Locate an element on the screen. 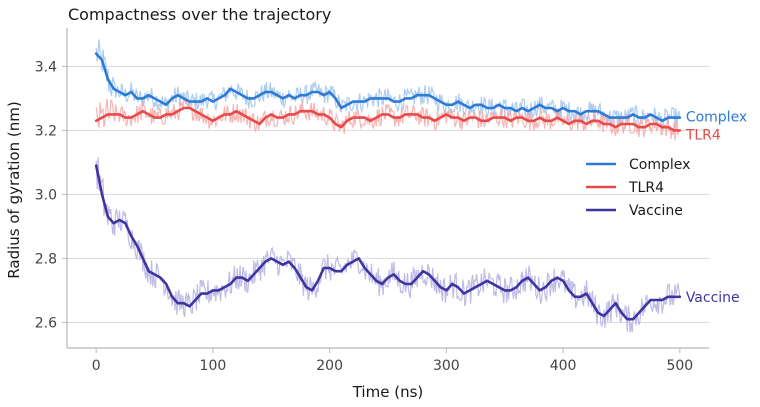  y-axis-label: Radius of gyration (nm) is located at coordinates (14, 189).